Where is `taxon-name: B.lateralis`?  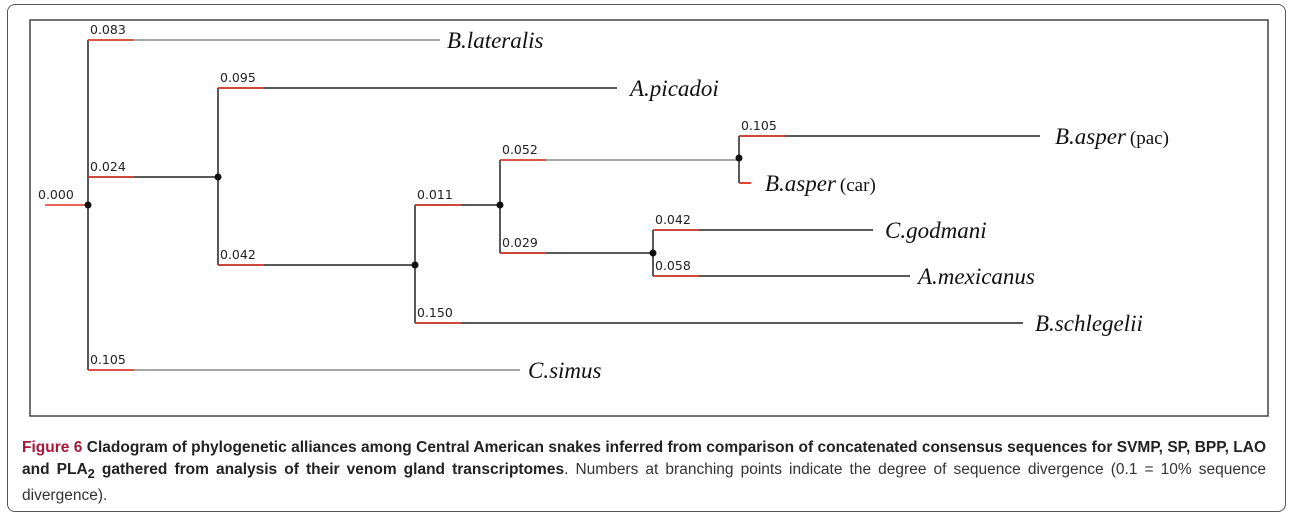
taxon-name: B.lateralis is located at coordinates (495, 40).